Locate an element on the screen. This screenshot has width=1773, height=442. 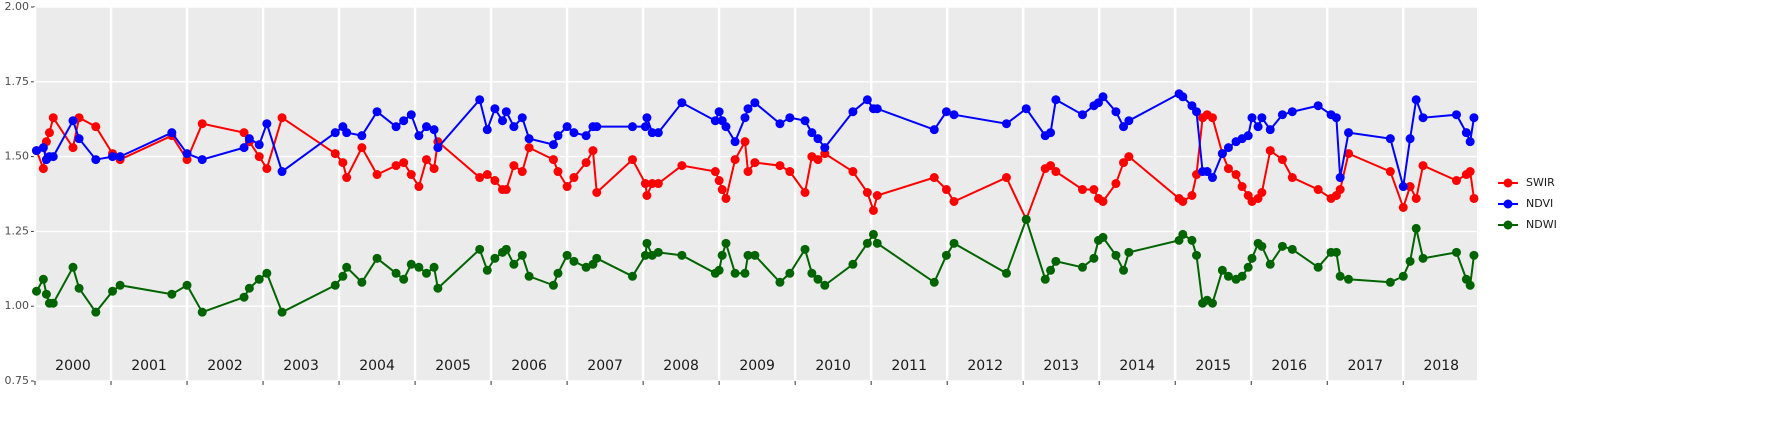
x-tick-label: 2001 is located at coordinates (149, 366).